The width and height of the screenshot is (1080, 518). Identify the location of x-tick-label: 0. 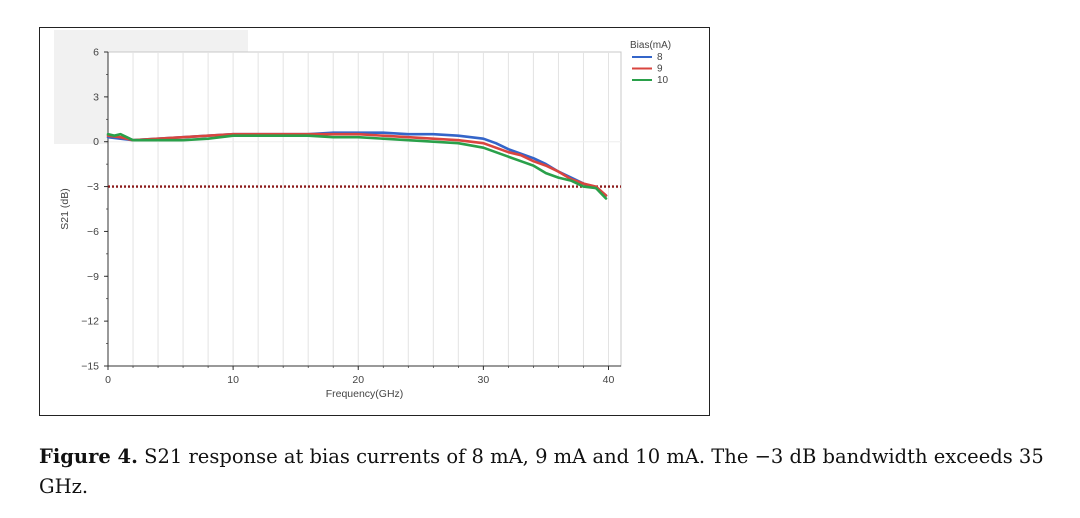
(108, 380).